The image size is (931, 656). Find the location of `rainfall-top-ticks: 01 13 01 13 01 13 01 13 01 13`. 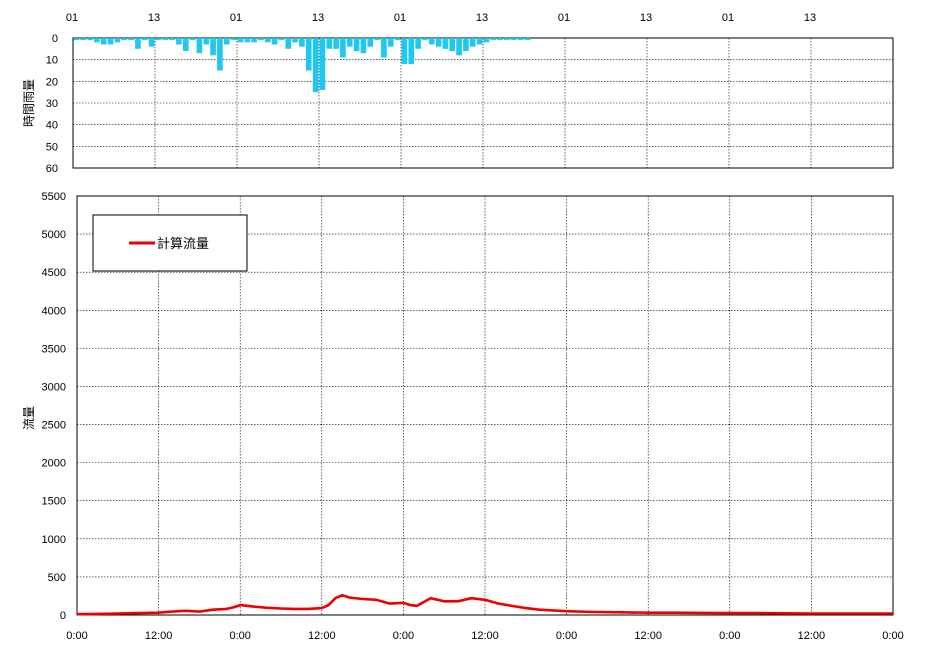

rainfall-top-ticks: 01 13 01 13 01 13 01 13 01 13 is located at coordinates (441, 18).